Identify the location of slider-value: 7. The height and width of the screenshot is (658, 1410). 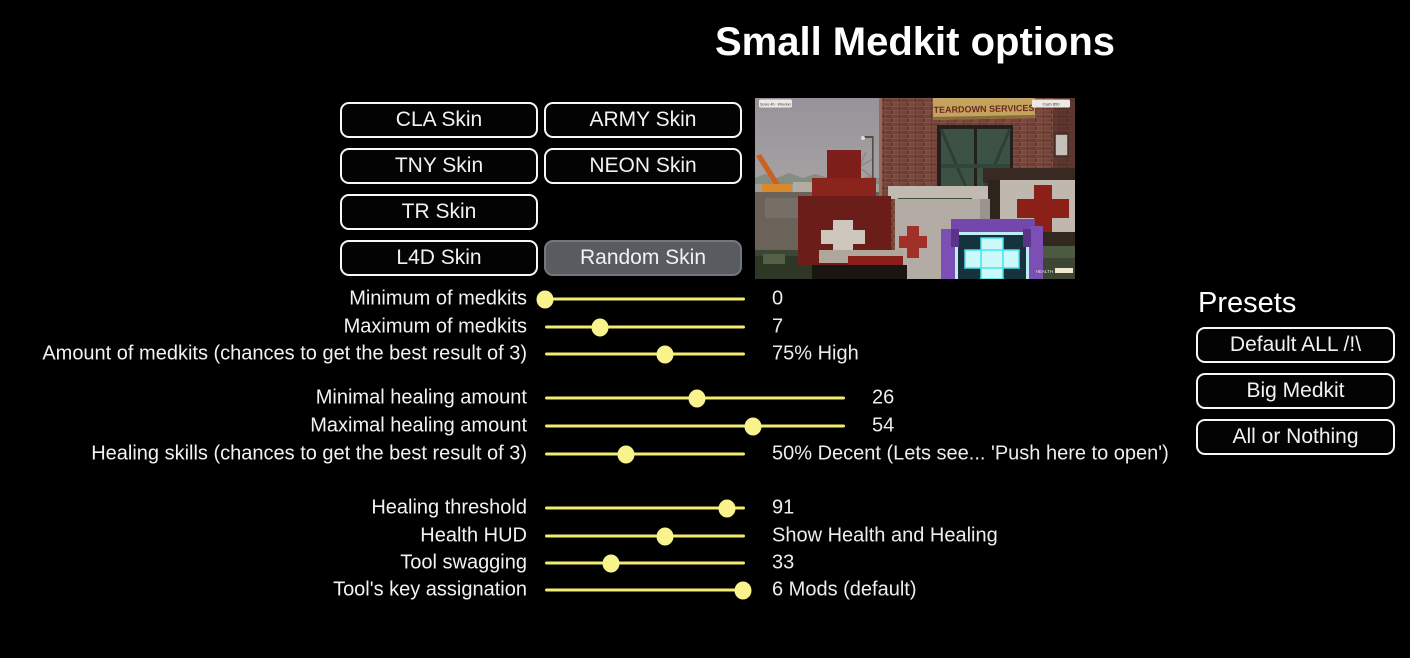
(778, 326).